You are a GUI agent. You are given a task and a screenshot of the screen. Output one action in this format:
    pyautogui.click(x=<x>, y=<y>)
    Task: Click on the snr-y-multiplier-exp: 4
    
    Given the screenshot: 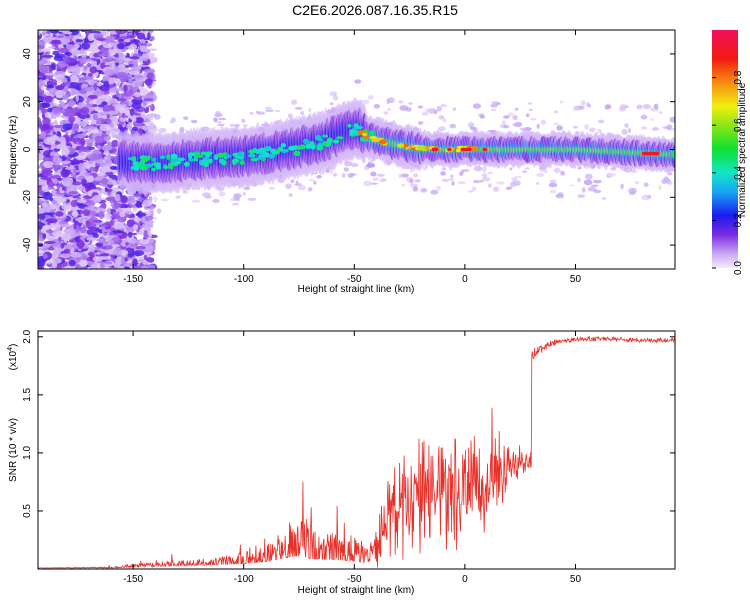 What is the action you would take?
    pyautogui.click(x=10, y=349)
    